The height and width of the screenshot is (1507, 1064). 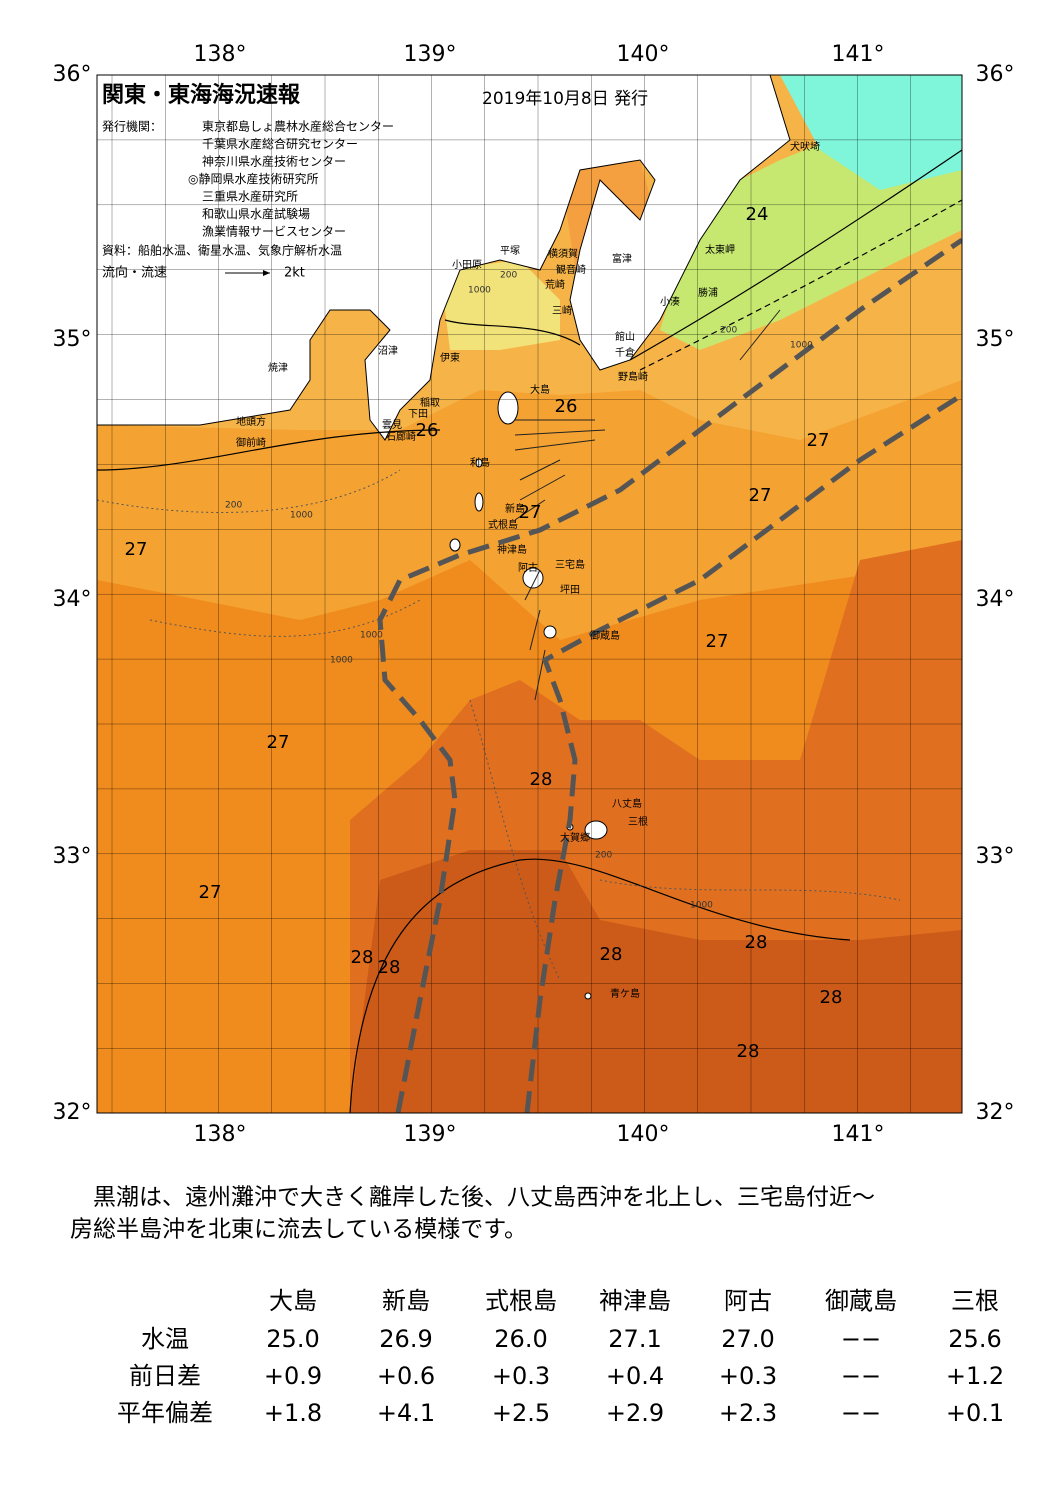 I want to click on place-name: 阿古, so click(x=528, y=567).